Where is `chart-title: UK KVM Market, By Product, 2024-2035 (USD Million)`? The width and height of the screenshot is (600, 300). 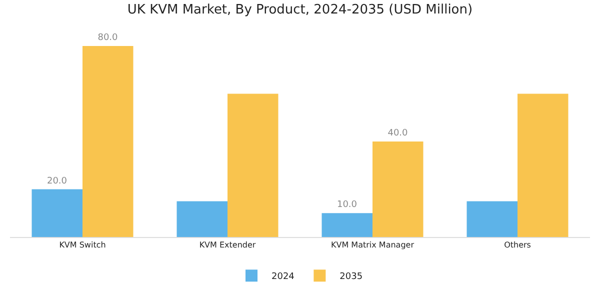 chart-title: UK KVM Market, By Product, 2024-2035 (USD Million) is located at coordinates (300, 10).